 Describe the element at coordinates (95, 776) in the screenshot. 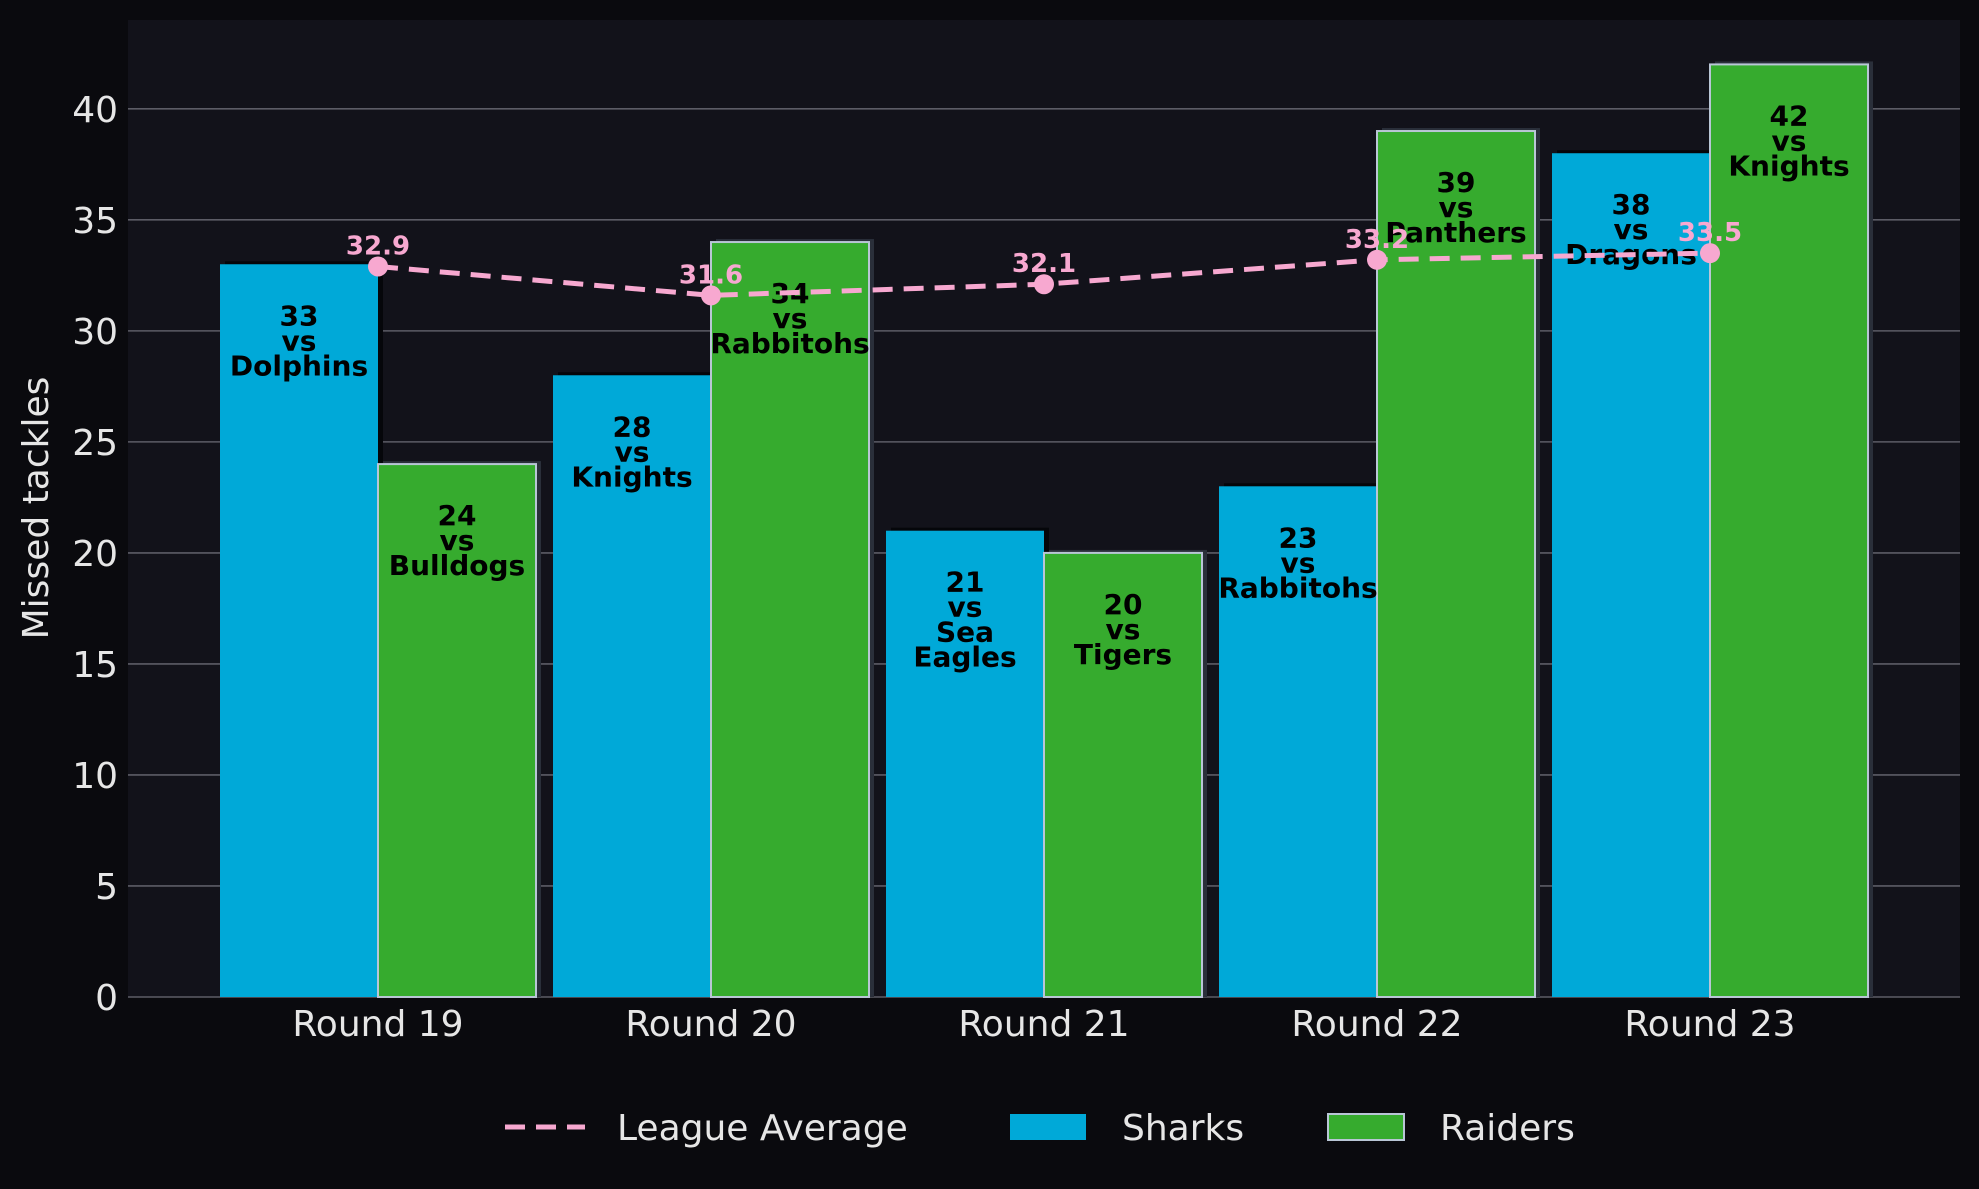

I see `y-tick-label: 10` at that location.